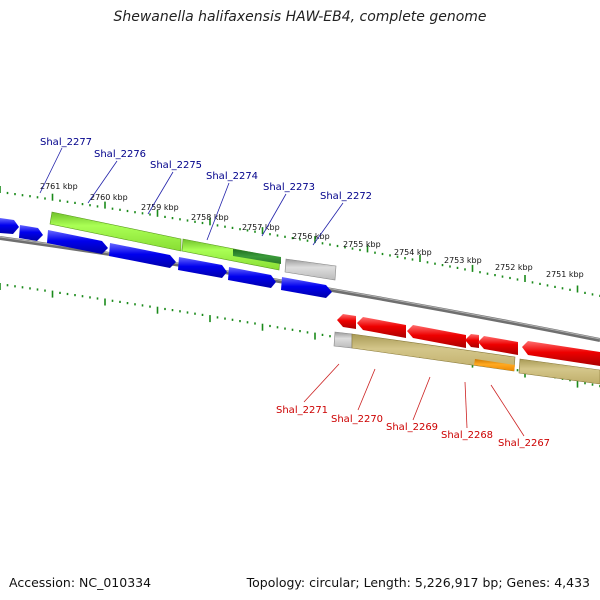  Describe the element at coordinates (524, 443) in the screenshot. I see `gene-label: Shal_2267` at that location.